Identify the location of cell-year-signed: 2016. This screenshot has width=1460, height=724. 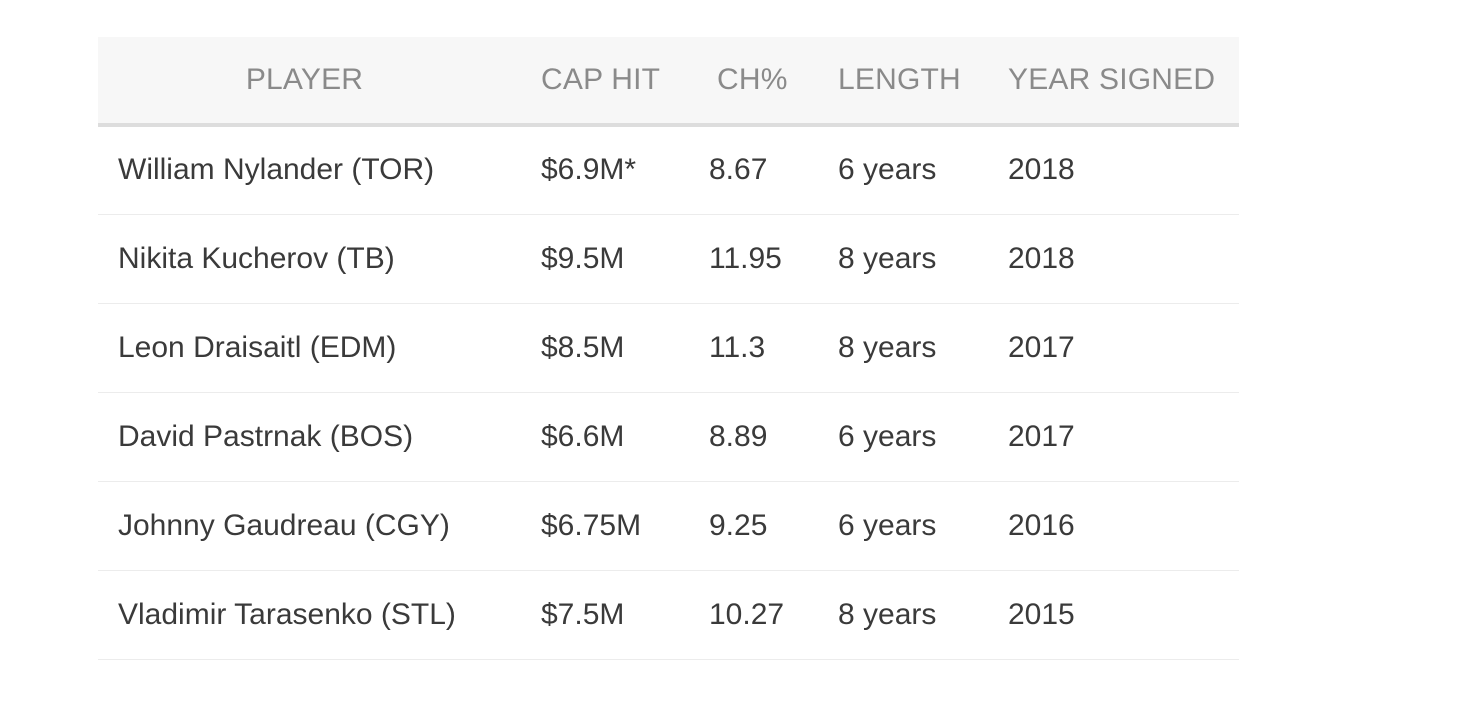
(1114, 526).